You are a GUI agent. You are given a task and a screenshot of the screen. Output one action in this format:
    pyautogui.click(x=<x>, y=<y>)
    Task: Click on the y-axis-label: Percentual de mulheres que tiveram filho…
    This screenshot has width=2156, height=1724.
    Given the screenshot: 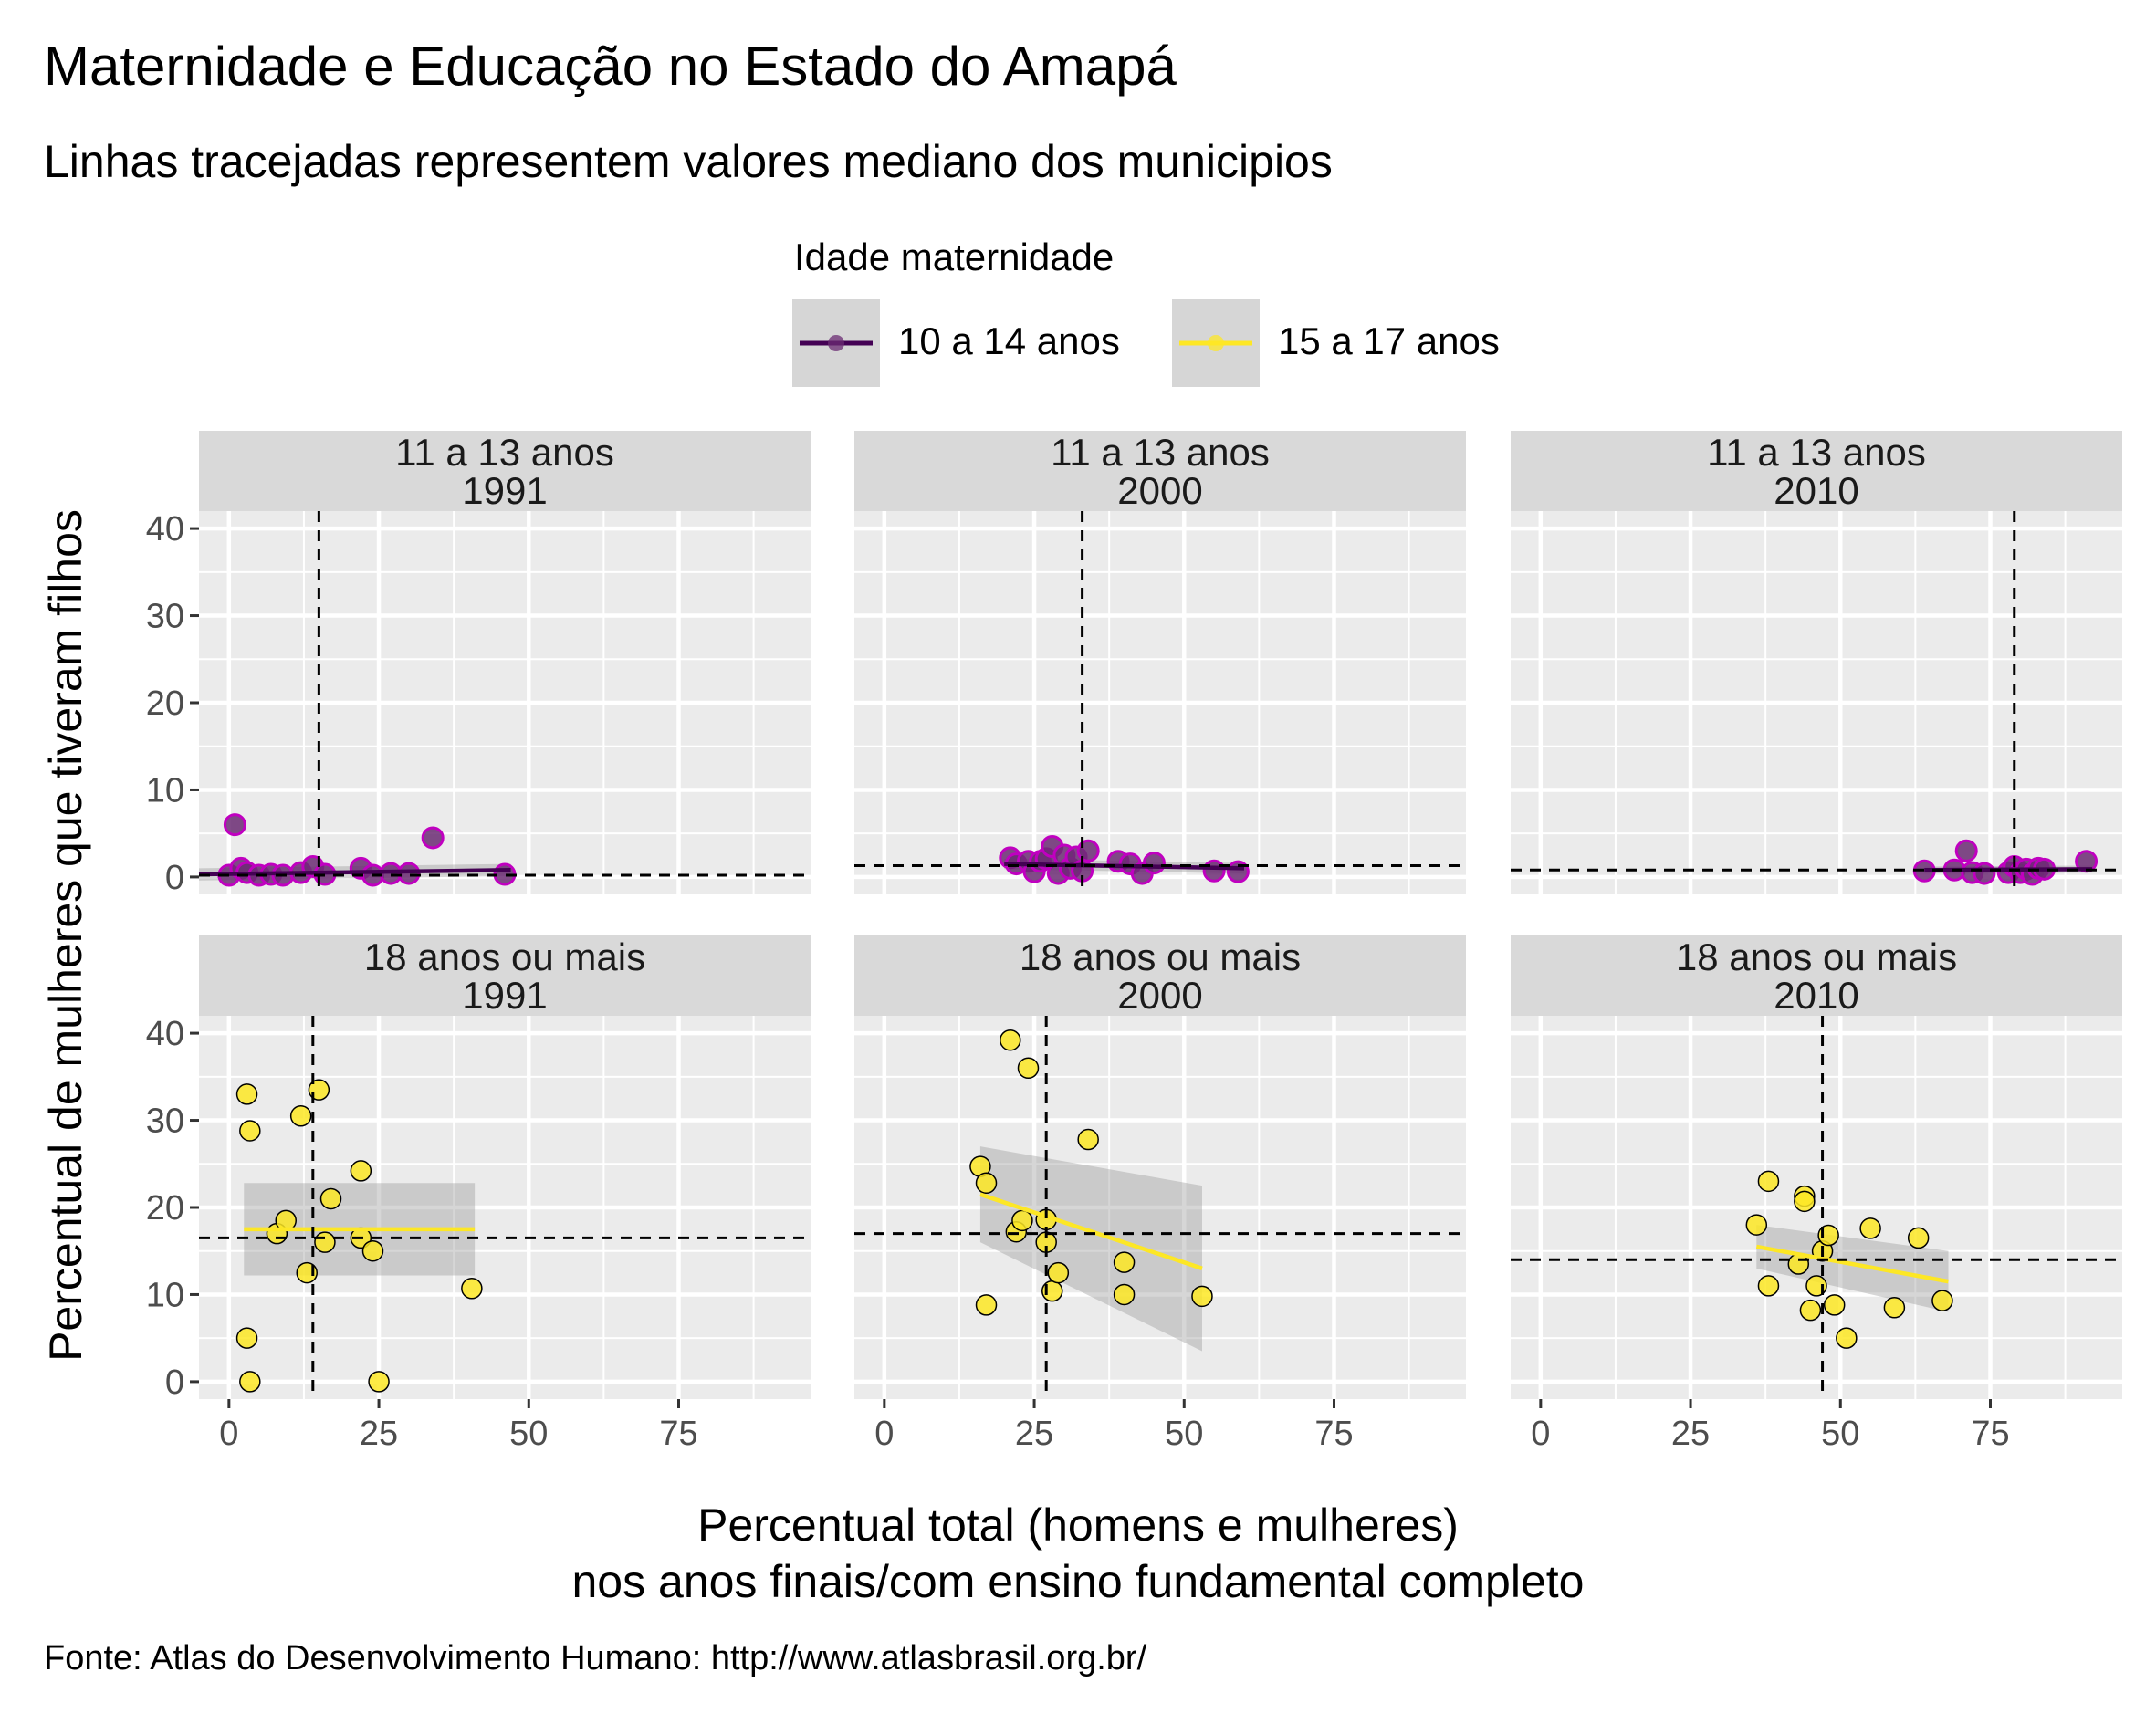 What is the action you would take?
    pyautogui.click(x=65, y=935)
    